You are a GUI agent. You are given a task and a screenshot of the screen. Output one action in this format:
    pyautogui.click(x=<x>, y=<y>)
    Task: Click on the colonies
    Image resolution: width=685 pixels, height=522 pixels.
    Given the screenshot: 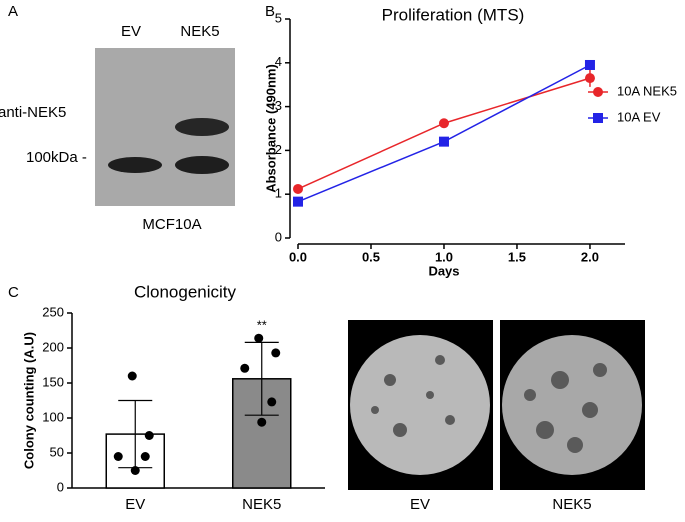 What is the action you would take?
    pyautogui.click(x=489, y=404)
    